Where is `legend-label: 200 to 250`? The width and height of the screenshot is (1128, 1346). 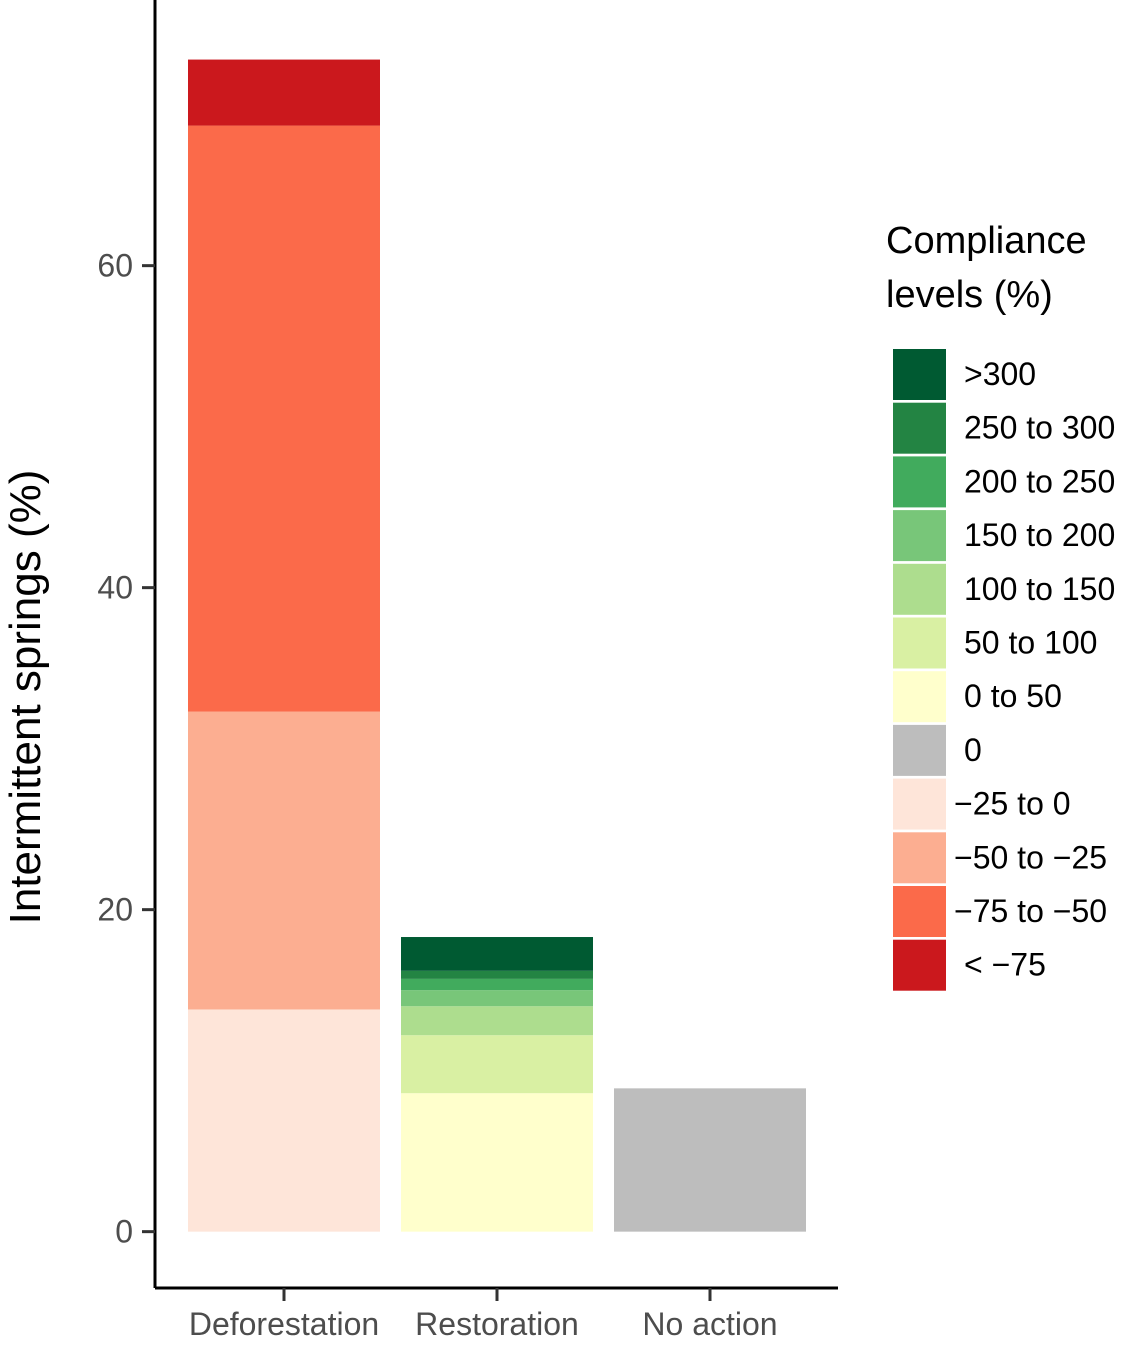
legend-label: 200 to 250 is located at coordinates (1039, 481).